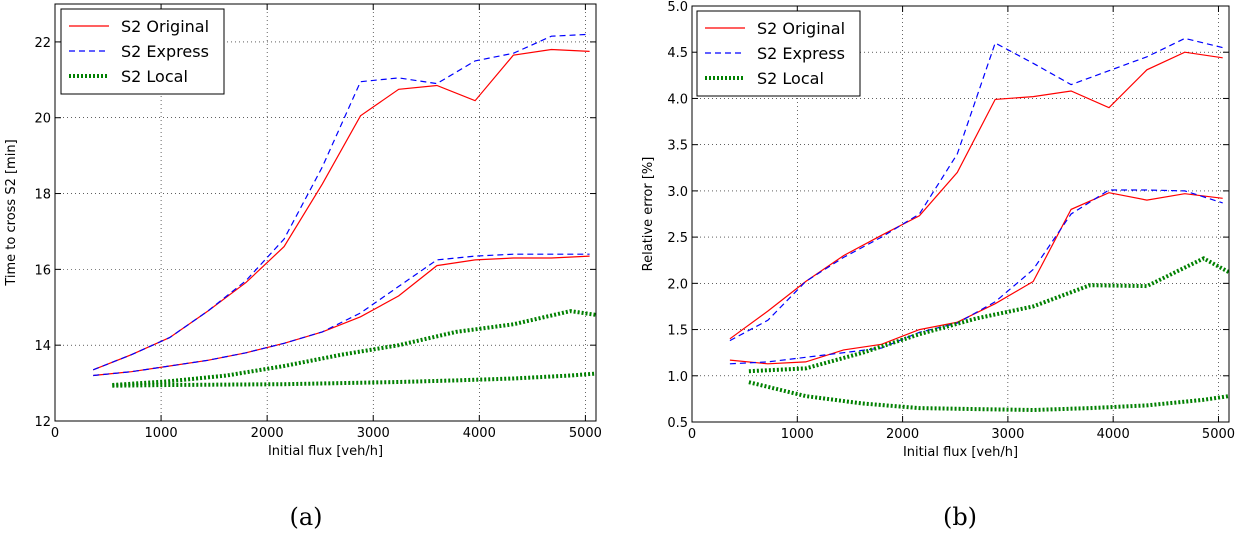 The image size is (1247, 537). Describe the element at coordinates (677, 331) in the screenshot. I see `y-tick-label: 1.5` at that location.